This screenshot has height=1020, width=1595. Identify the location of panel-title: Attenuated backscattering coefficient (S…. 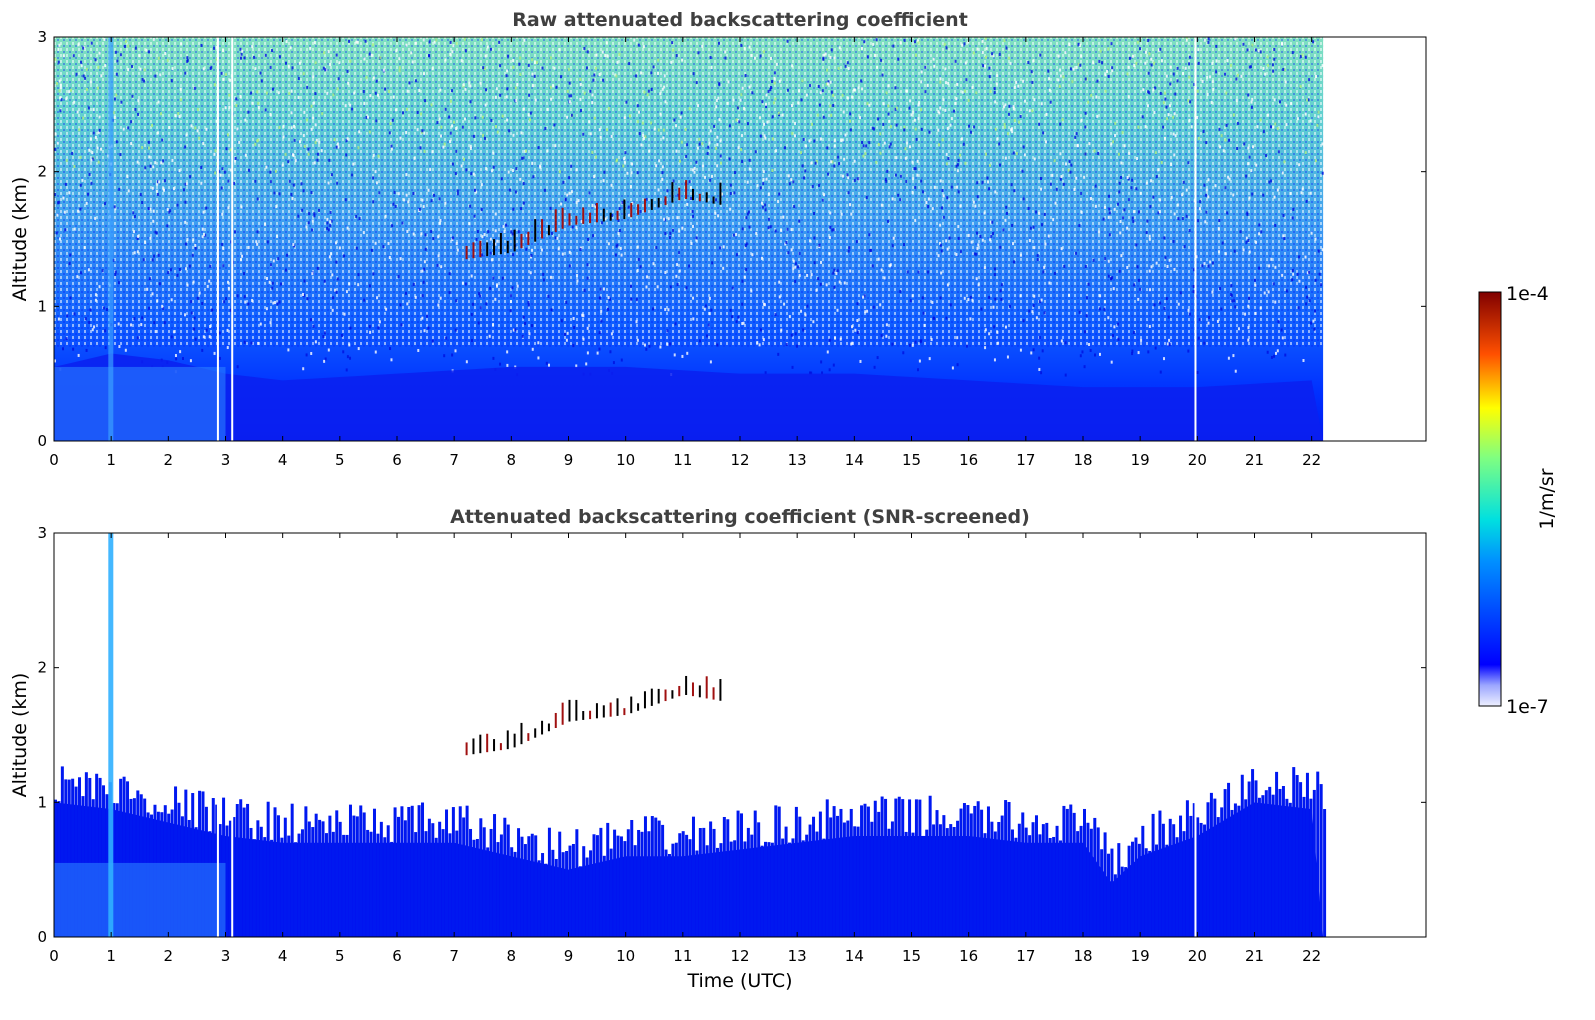
(740, 517).